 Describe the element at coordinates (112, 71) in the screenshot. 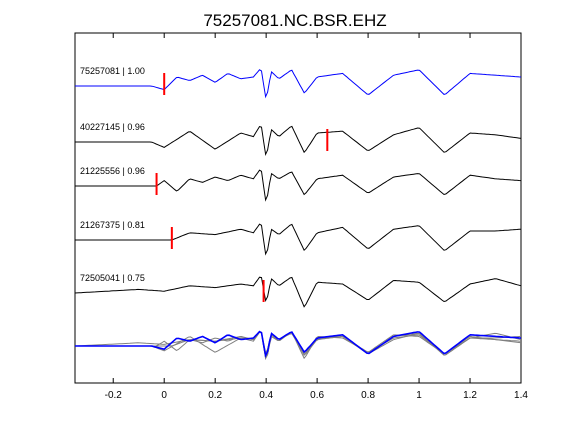

I see `trace-label-0: 75257081 | 1.00` at that location.